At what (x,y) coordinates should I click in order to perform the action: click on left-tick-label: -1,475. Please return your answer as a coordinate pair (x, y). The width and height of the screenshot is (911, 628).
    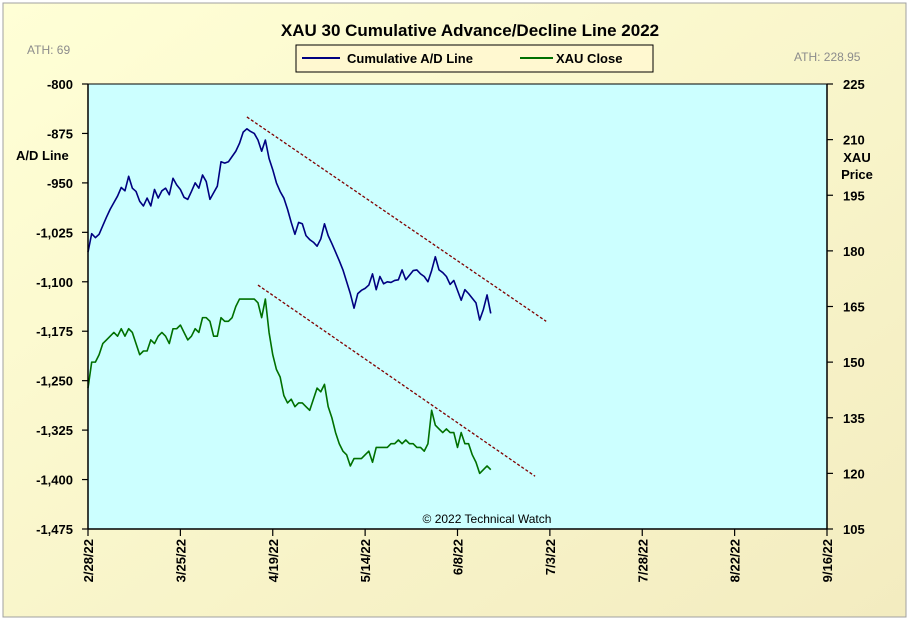
    Looking at the image, I should click on (54, 529).